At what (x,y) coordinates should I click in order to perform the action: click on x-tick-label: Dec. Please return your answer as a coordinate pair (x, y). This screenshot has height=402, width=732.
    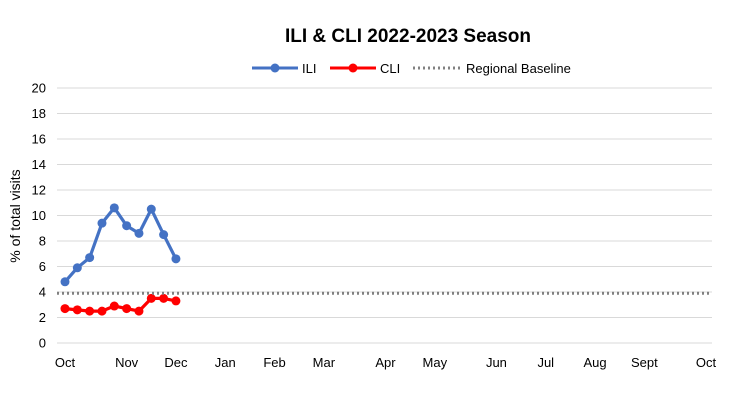
    Looking at the image, I should click on (176, 362).